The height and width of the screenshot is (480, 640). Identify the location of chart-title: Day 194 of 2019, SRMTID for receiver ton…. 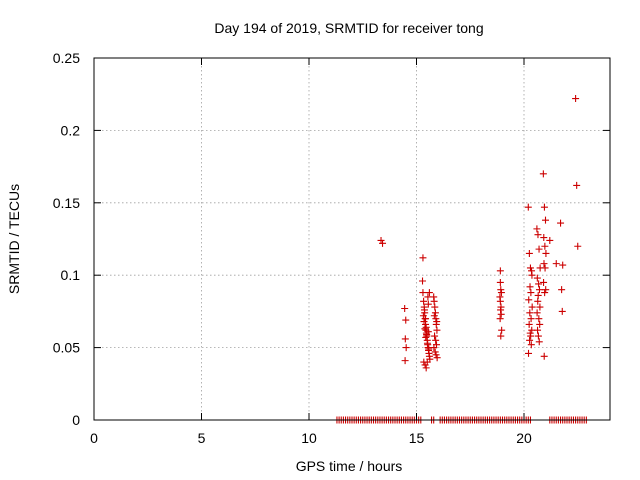
(348, 28).